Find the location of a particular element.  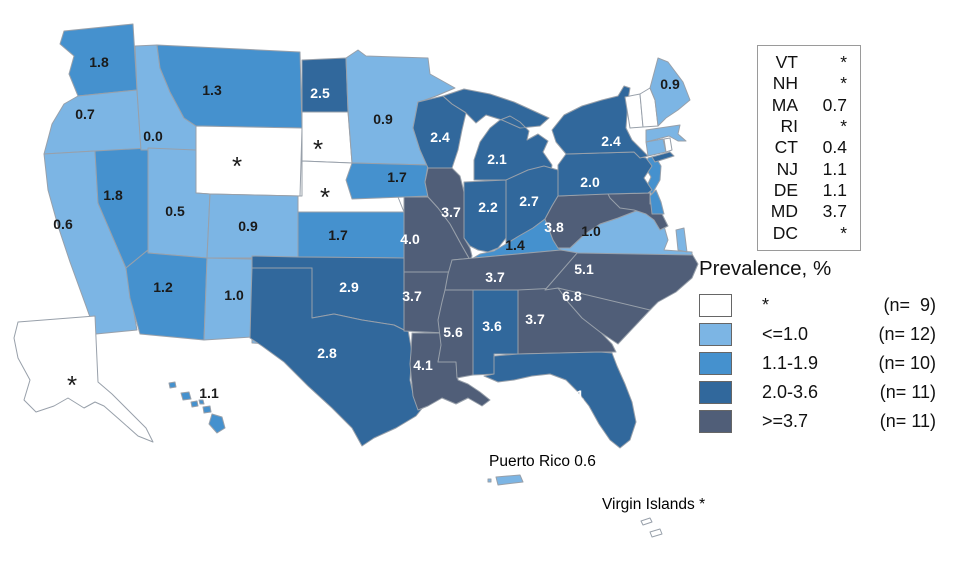

state-VI: VI * is located at coordinates (651, 527).